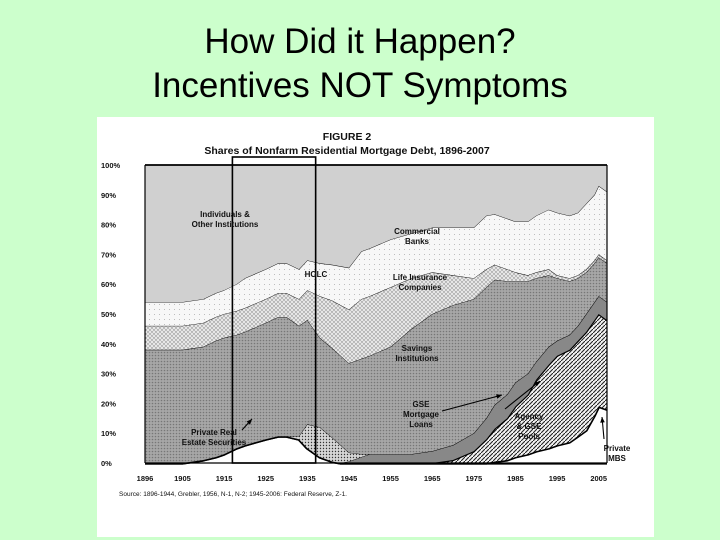 This screenshot has height=540, width=720. What do you see at coordinates (108, 403) in the screenshot?
I see `y-tick-label: 20%` at bounding box center [108, 403].